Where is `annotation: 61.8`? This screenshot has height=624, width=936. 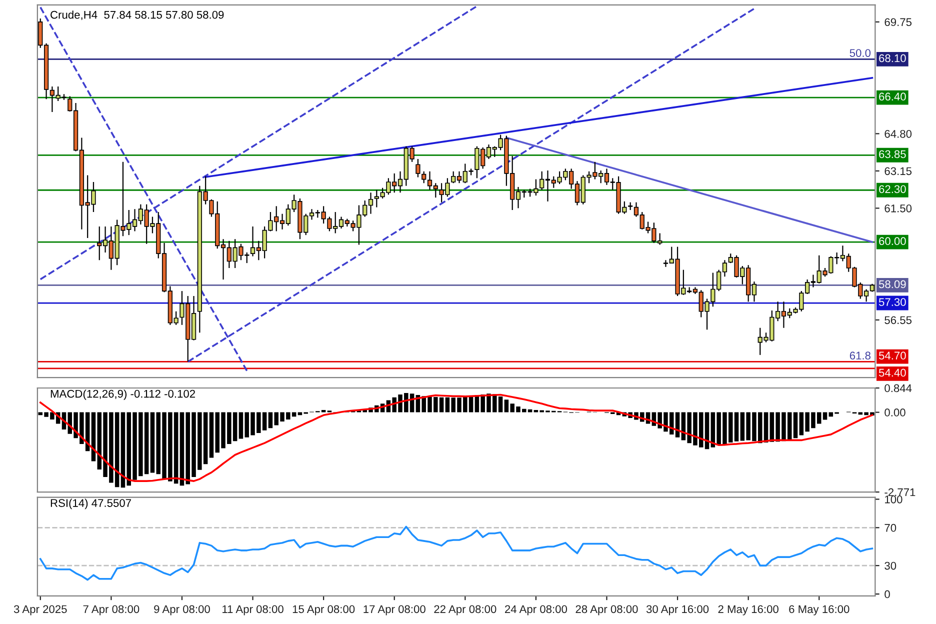
annotation: 61.8 is located at coordinates (860, 356).